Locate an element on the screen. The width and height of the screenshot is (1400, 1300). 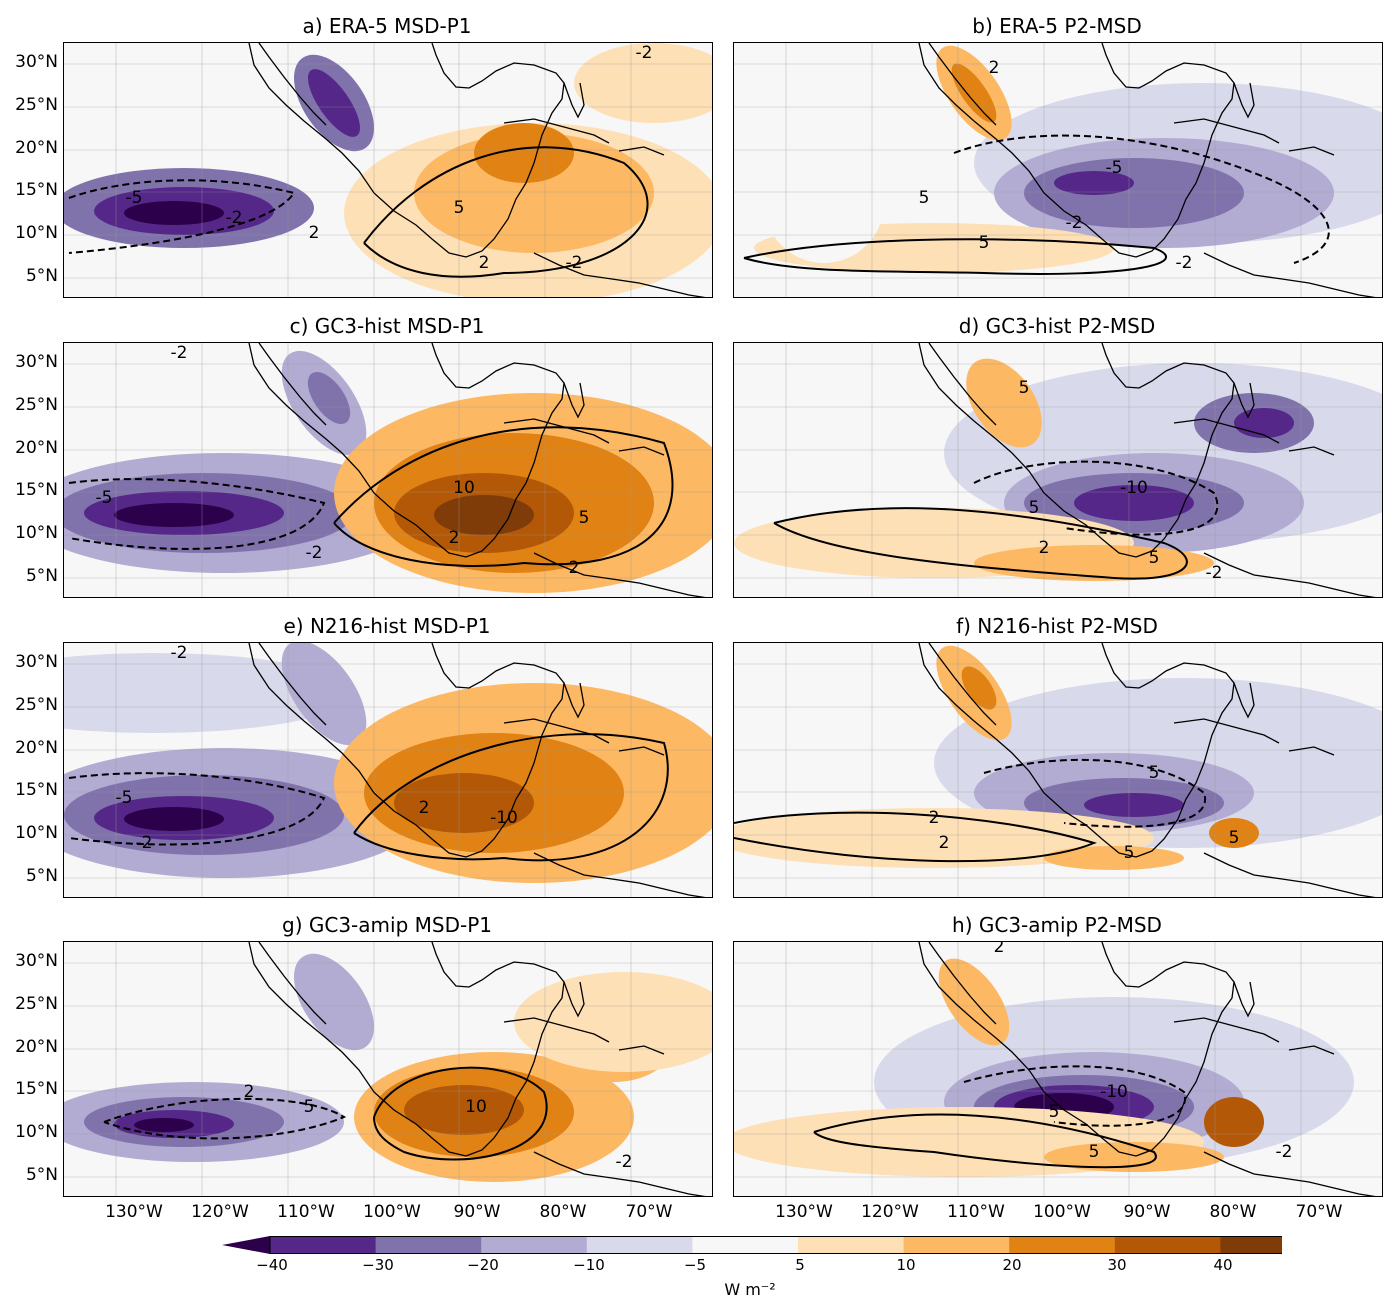
lat-label-10n: 10°N is located at coordinates (36, 1132).